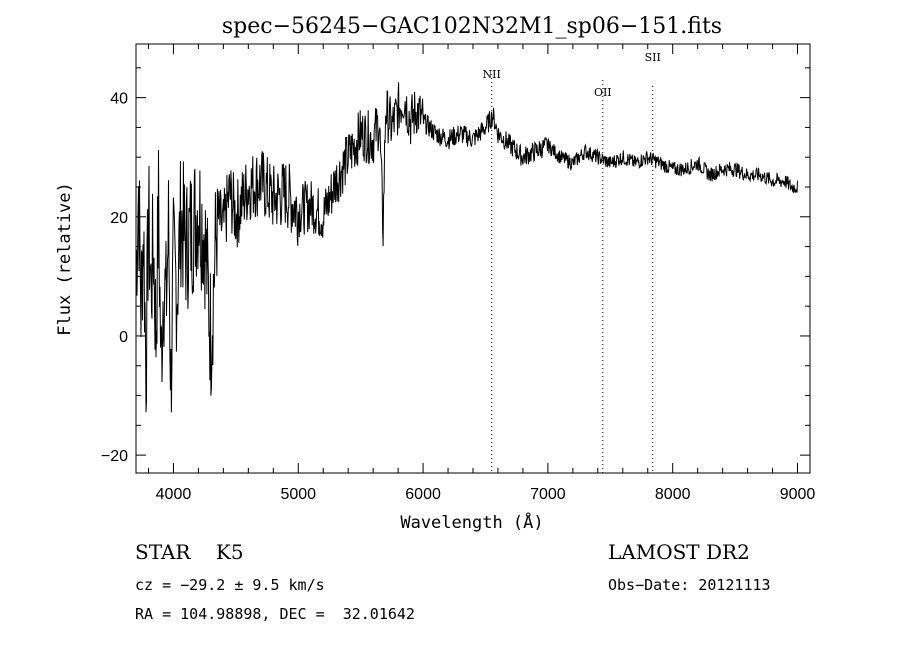 The image size is (900, 650). I want to click on coordinates-text: RA = 104.98898, DEC = 32.01642, so click(275, 614).